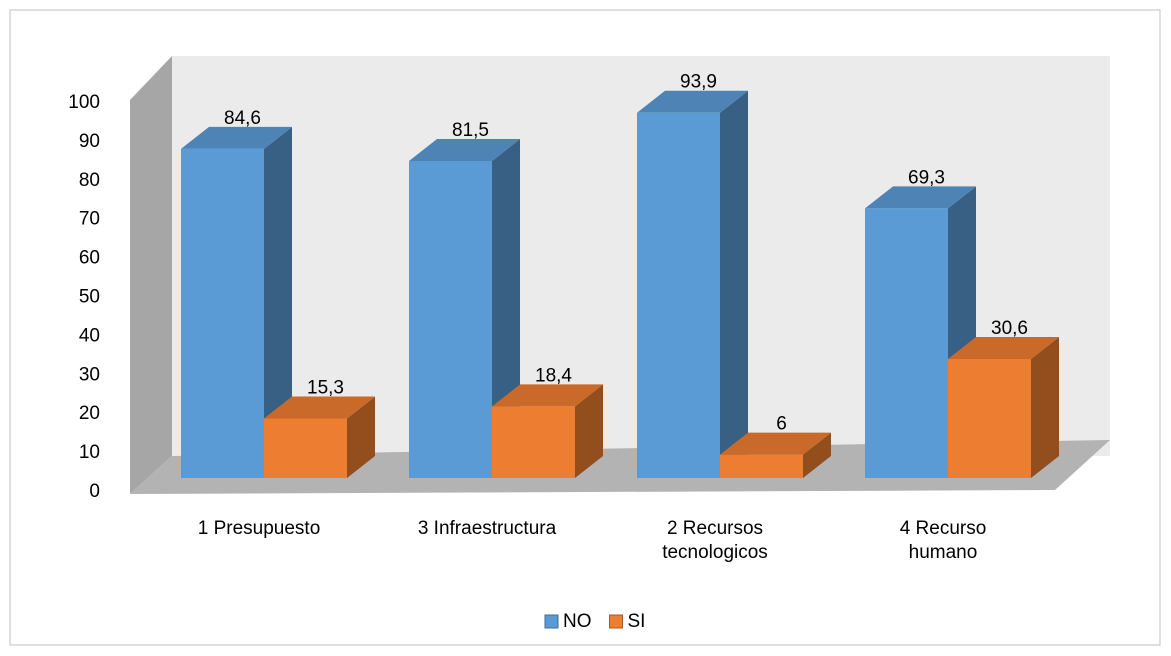  What do you see at coordinates (89, 452) in the screenshot?
I see `y-tick-label: 10` at bounding box center [89, 452].